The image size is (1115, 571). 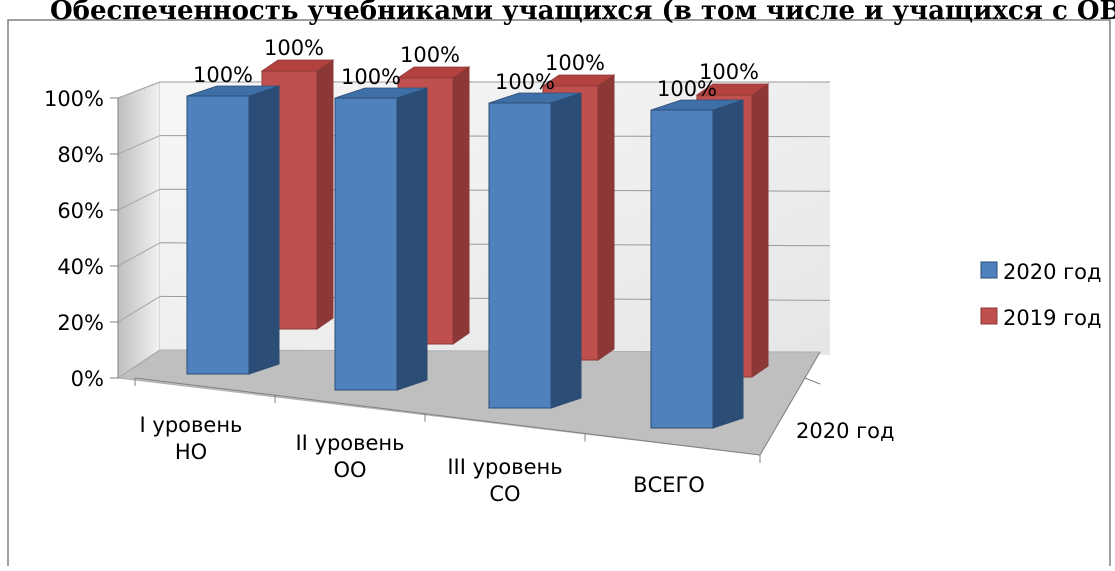 What do you see at coordinates (81, 239) in the screenshot?
I see `y-axis-ticks: 0% 20% 40% 60% 80% 100%` at bounding box center [81, 239].